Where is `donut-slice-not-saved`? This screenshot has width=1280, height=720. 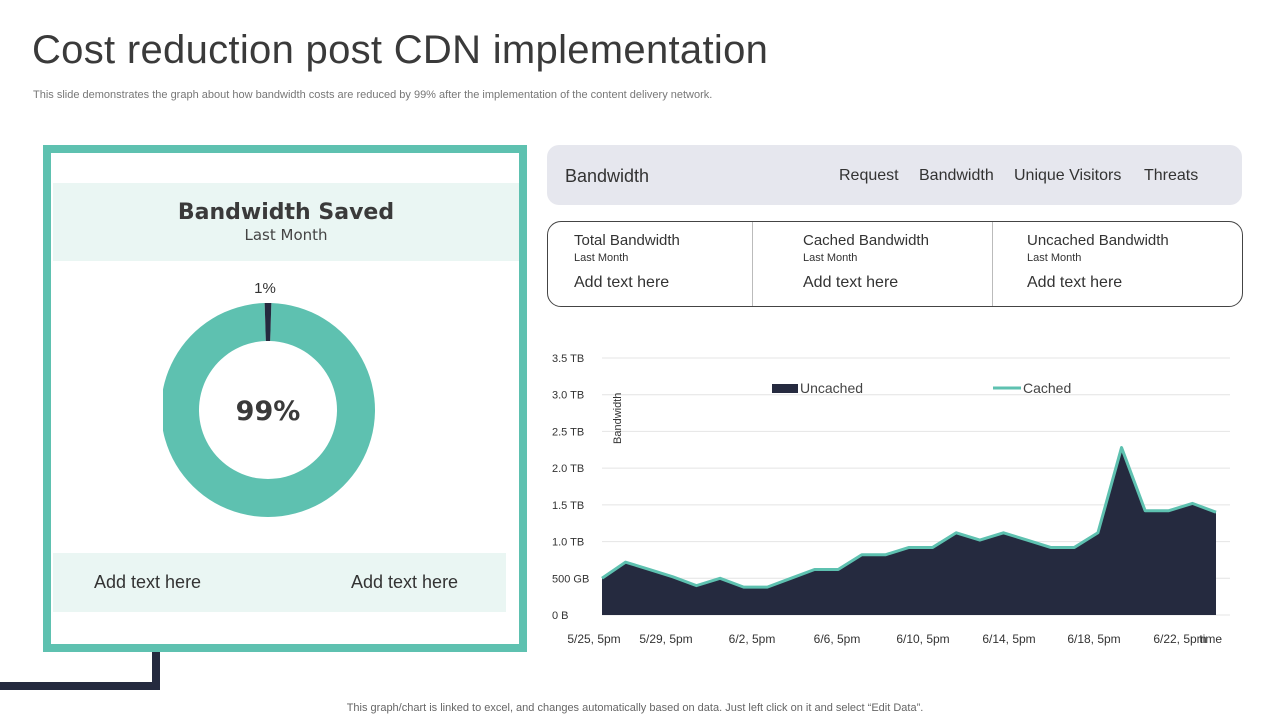
donut-slice-not-saved is located at coordinates (268, 322).